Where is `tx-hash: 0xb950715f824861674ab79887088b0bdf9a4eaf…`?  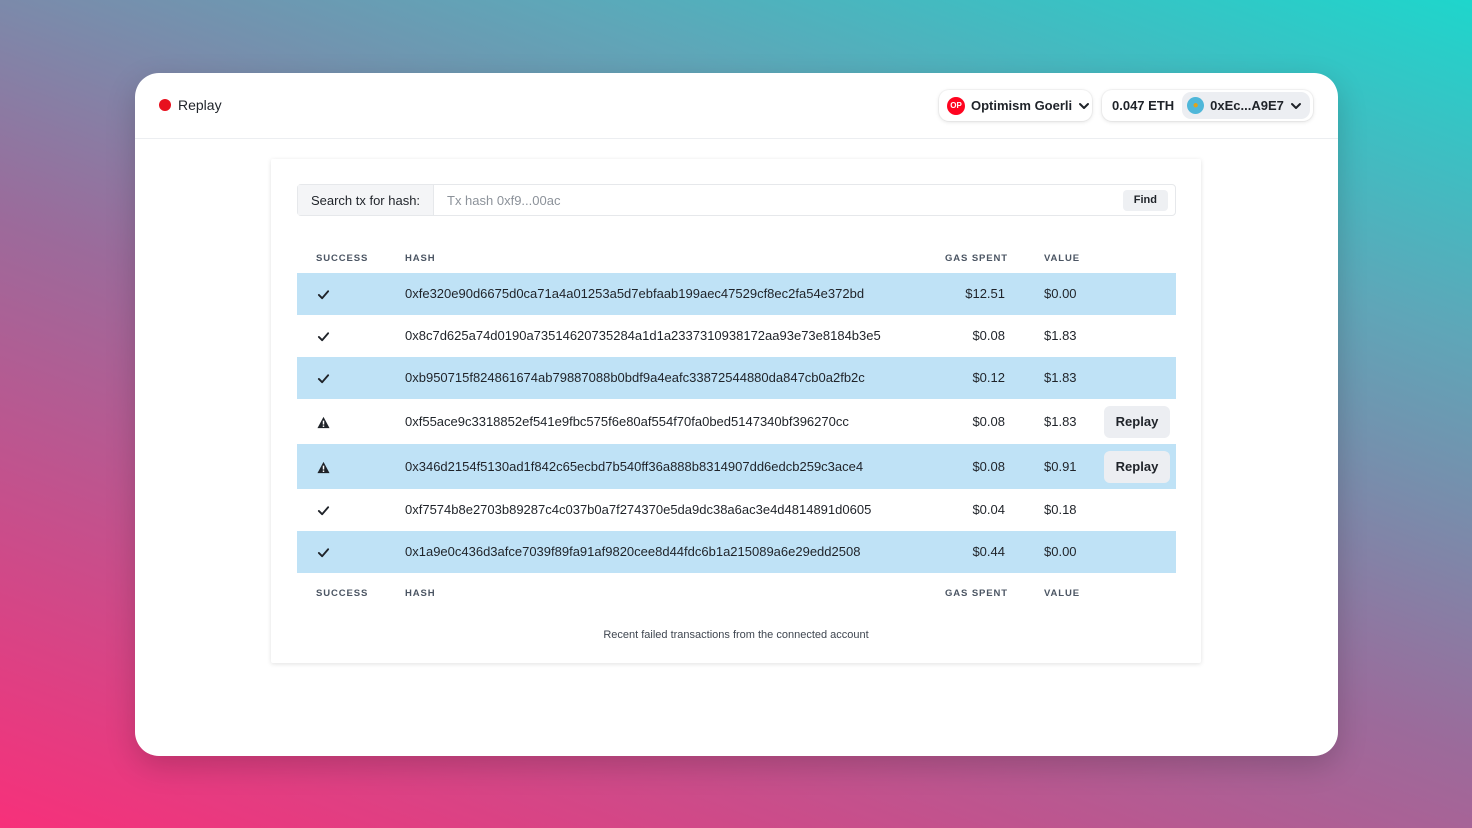
tx-hash: 0xb950715f824861674ab79887088b0bdf9a4eaf… is located at coordinates (635, 377).